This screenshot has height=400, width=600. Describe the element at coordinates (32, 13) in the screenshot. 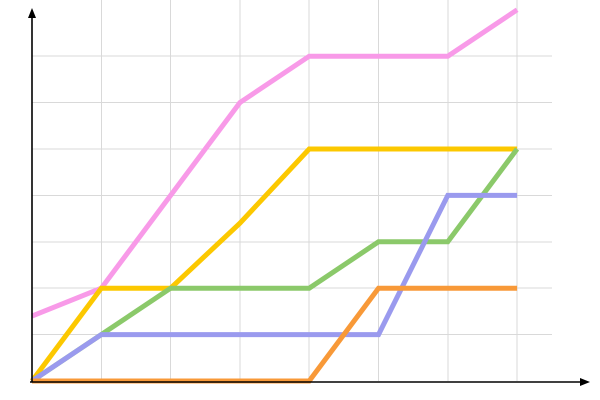

I see `y-axis-arrow-icon` at that location.